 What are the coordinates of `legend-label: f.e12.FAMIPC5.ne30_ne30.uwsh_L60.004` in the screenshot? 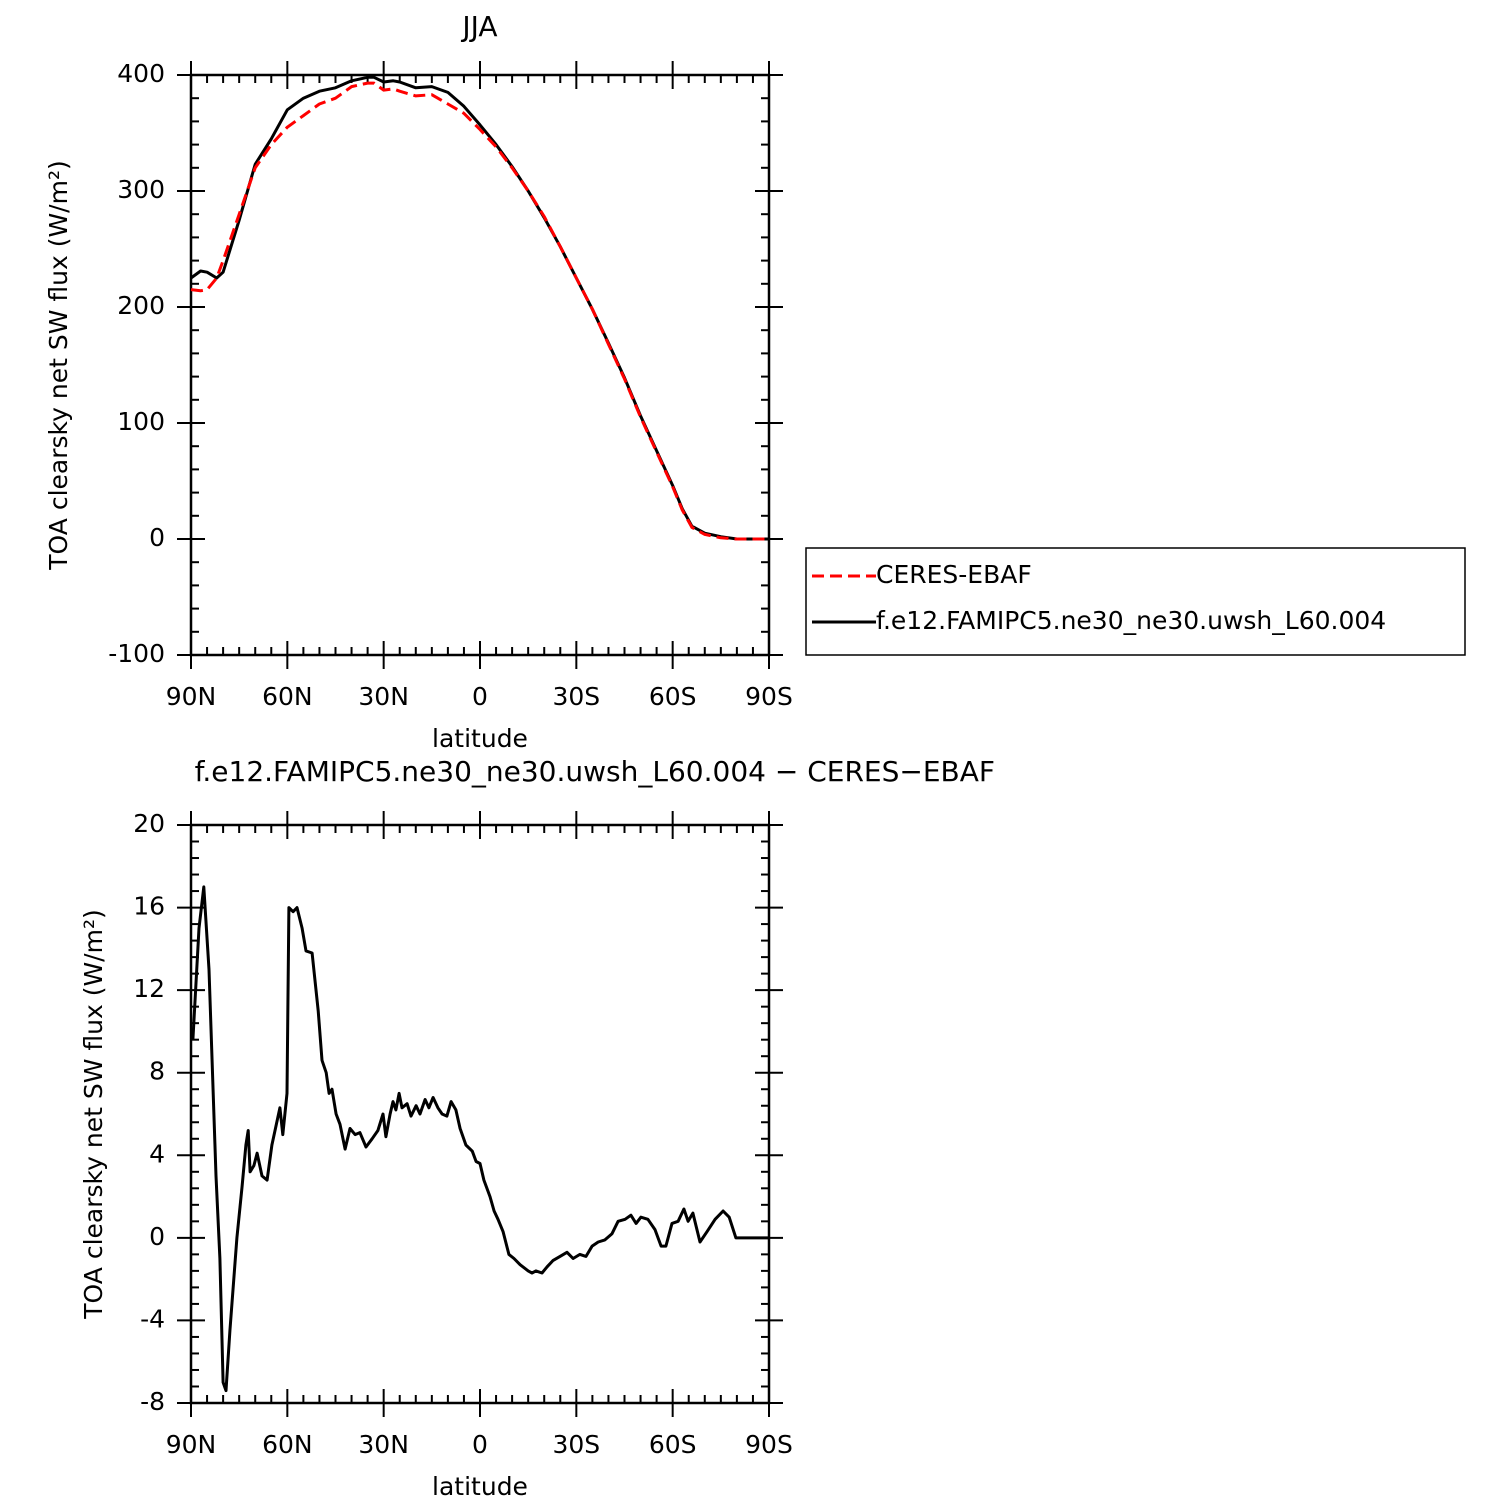 It's located at (1131, 620).